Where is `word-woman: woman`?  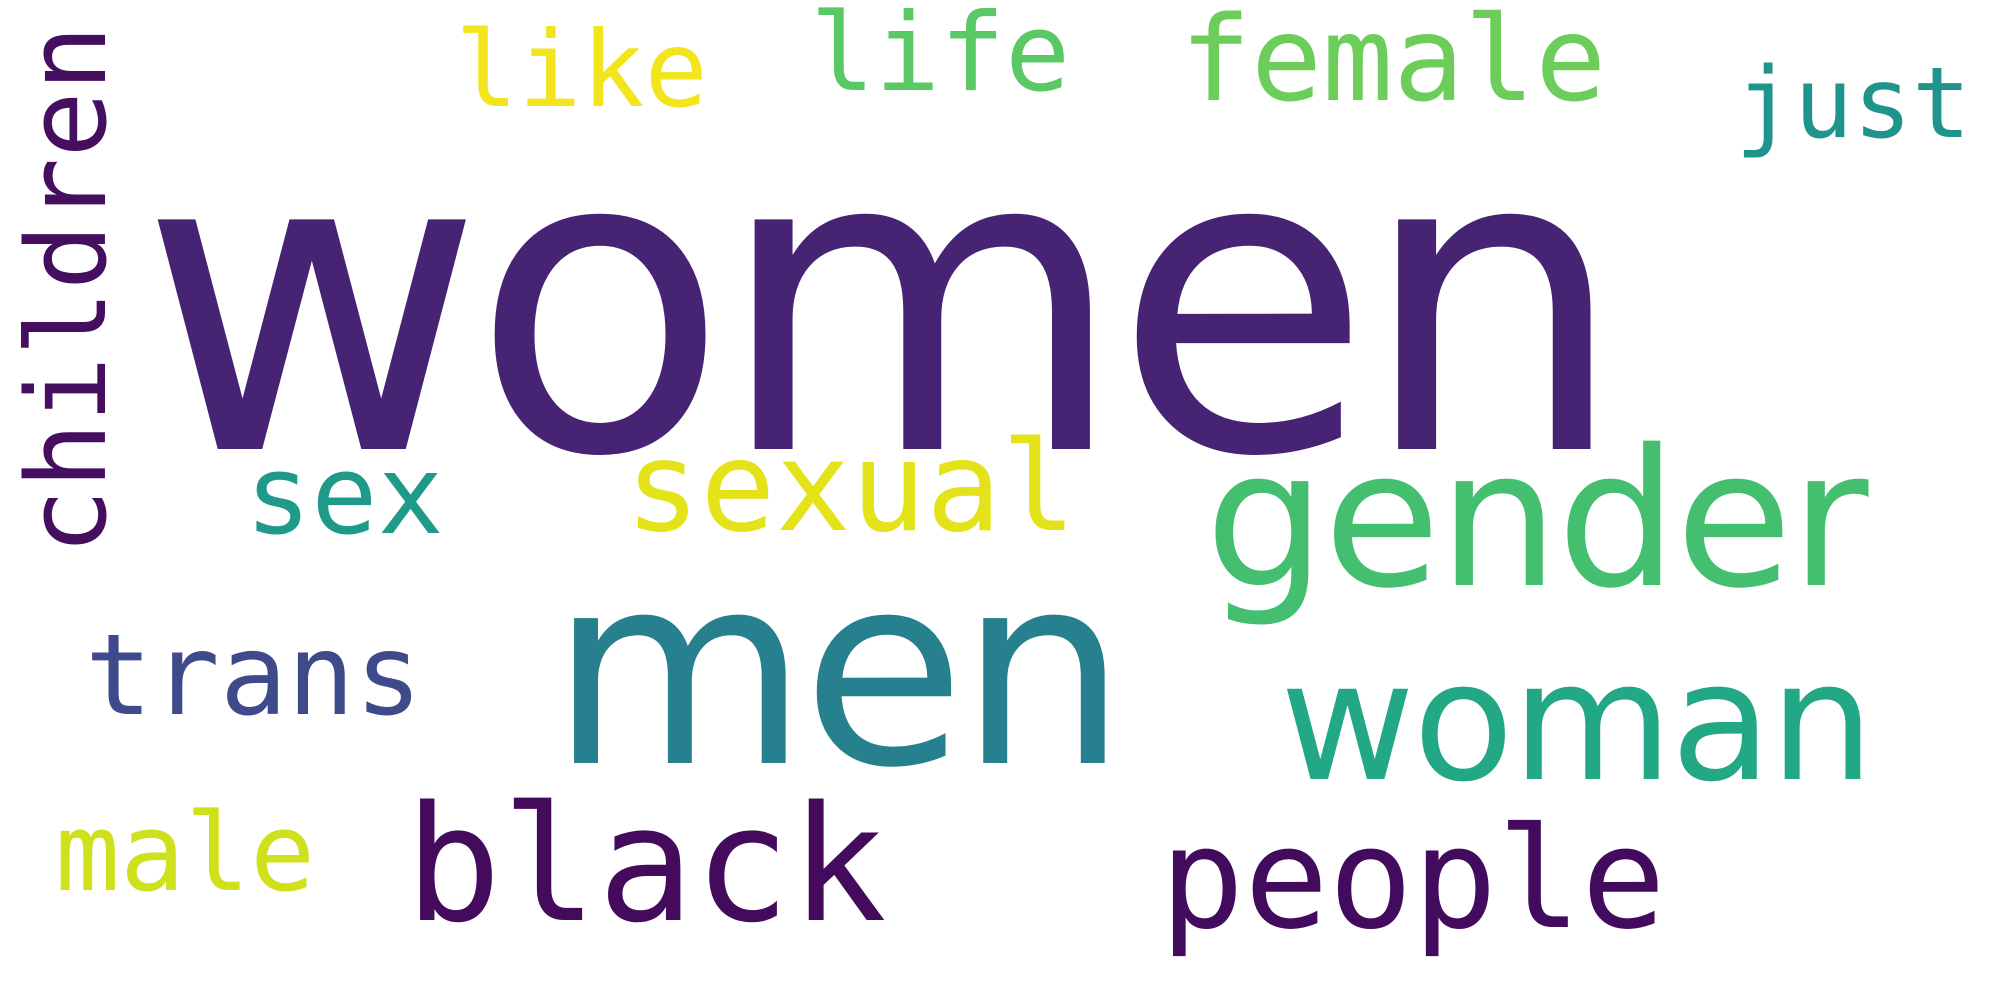
word-woman: woman is located at coordinates (1577, 722).